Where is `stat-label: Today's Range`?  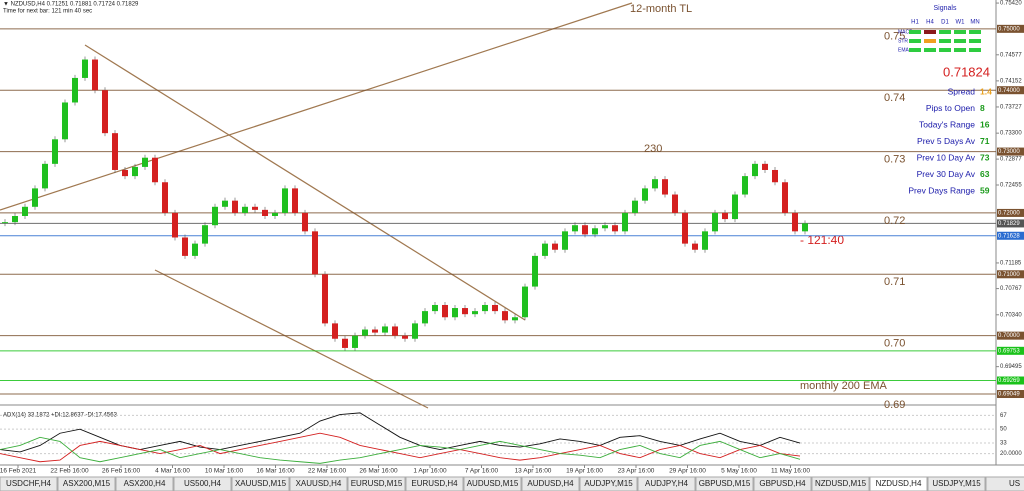
stat-label: Today's Range is located at coordinates (947, 124).